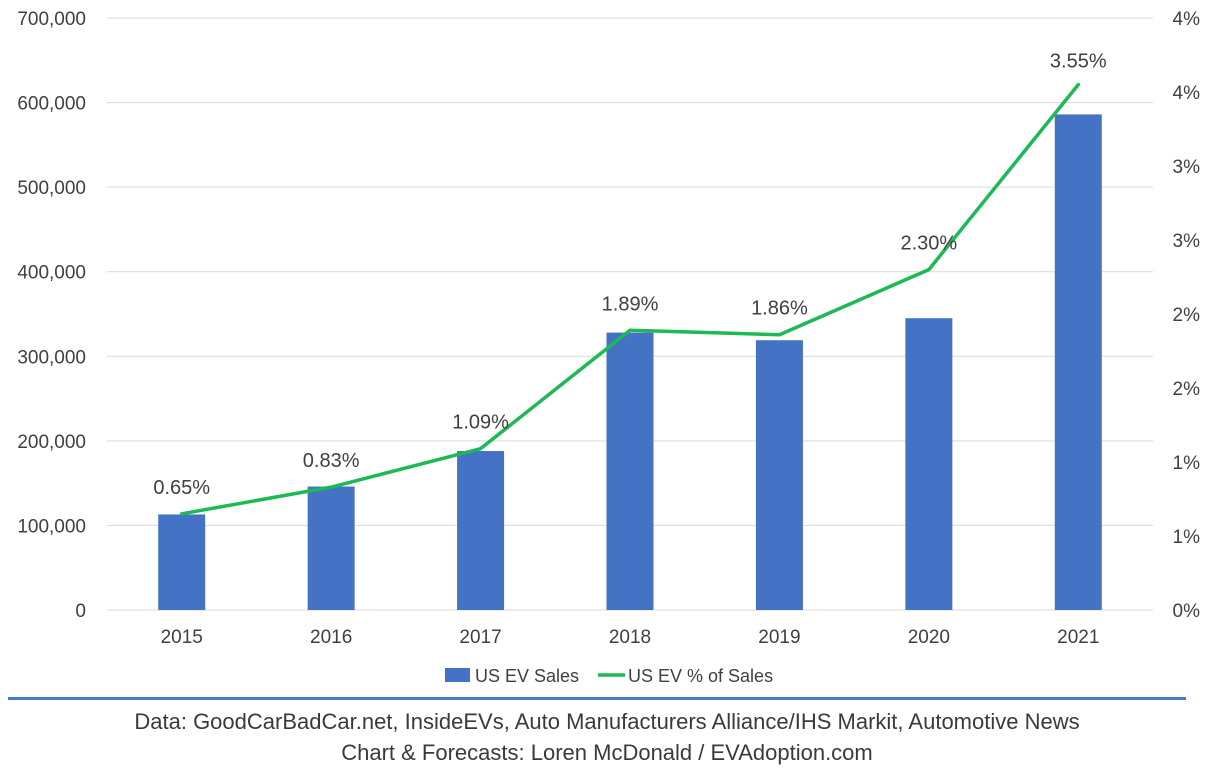  What do you see at coordinates (1078, 637) in the screenshot?
I see `x-axis-tick-label: 2021` at bounding box center [1078, 637].